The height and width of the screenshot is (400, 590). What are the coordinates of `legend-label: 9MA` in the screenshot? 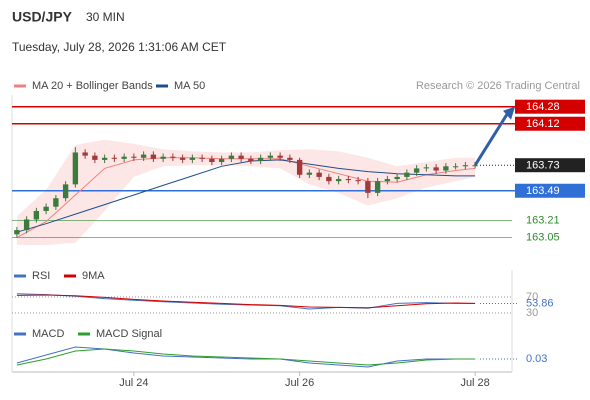 It's located at (93, 276).